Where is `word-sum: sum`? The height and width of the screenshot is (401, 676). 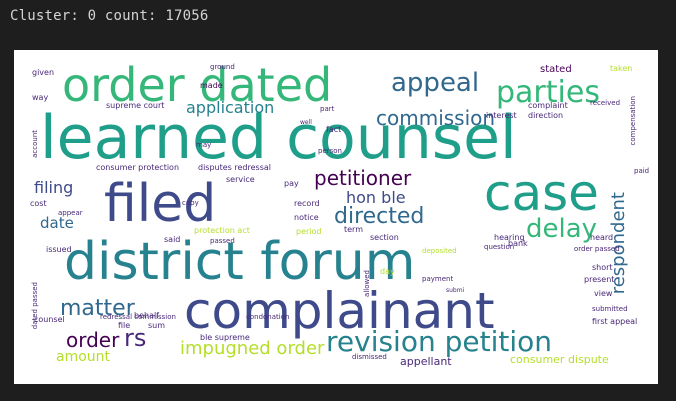
word-sum: sum is located at coordinates (157, 325).